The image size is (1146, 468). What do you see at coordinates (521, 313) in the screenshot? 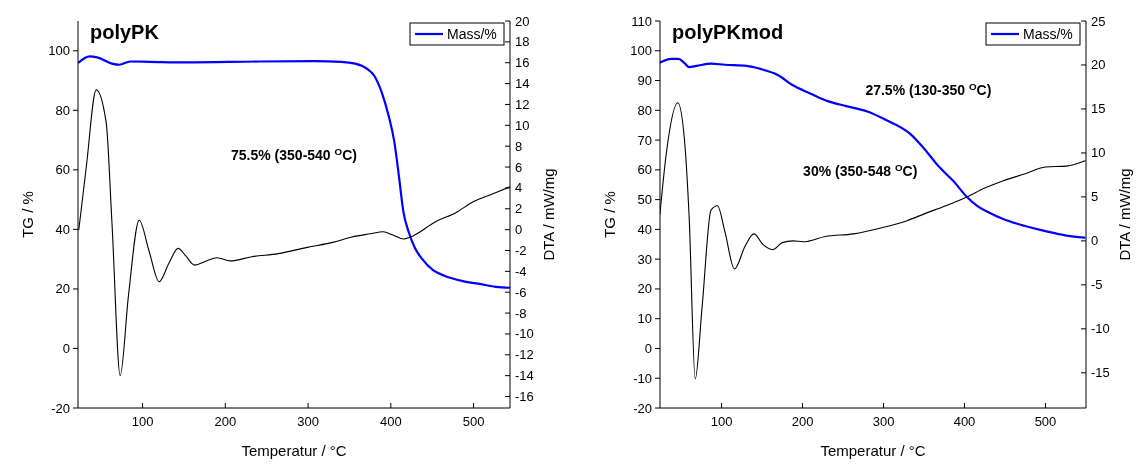
I see `y2-tick-label: -8` at bounding box center [521, 313].